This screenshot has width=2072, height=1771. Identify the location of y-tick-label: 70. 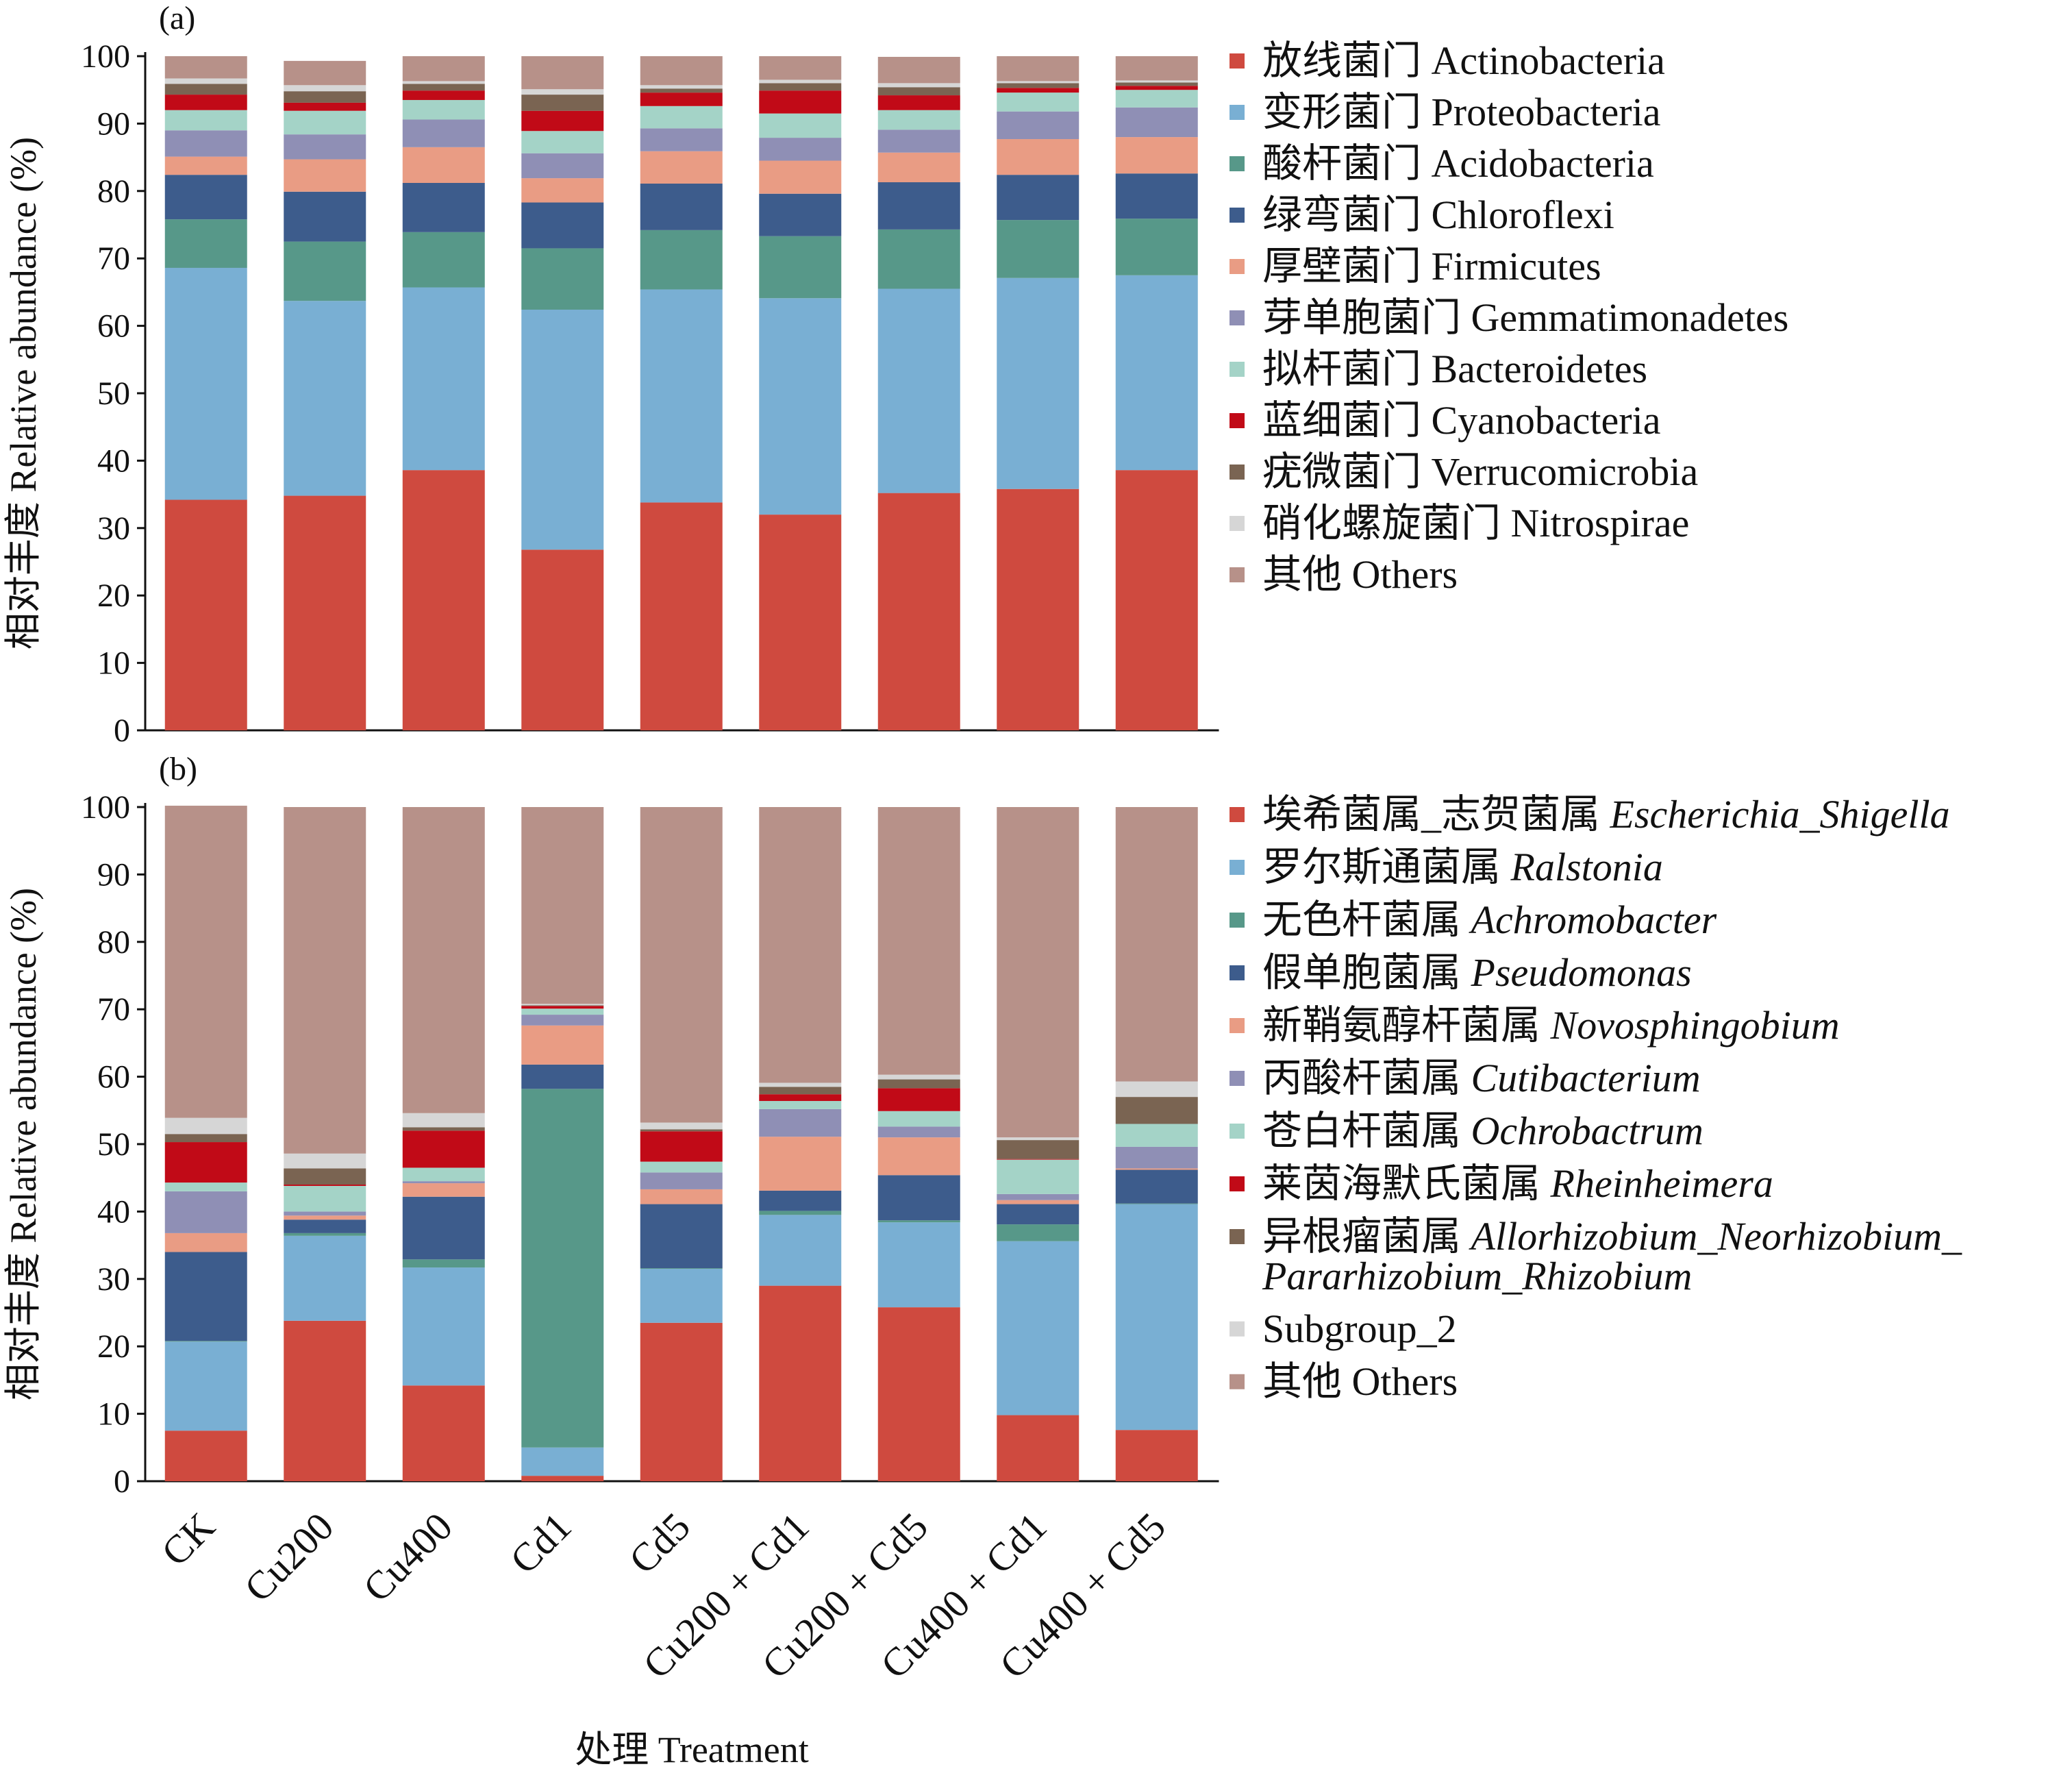
(113, 258).